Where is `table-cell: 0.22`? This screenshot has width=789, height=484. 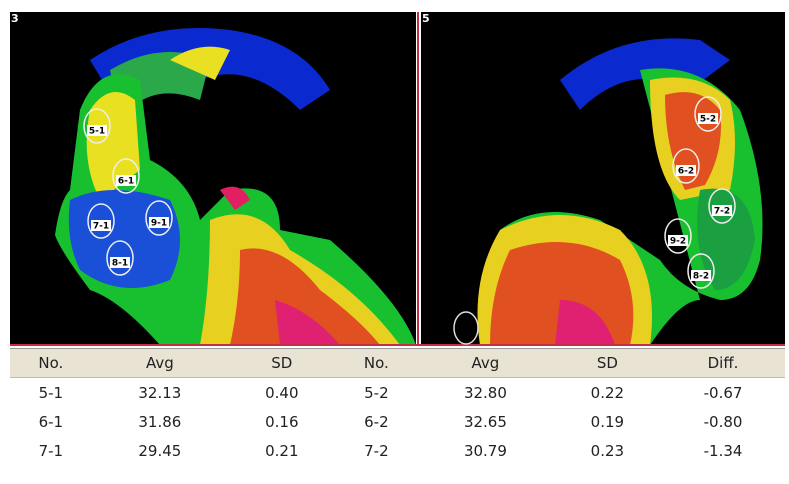 table-cell: 0.22 is located at coordinates (607, 392).